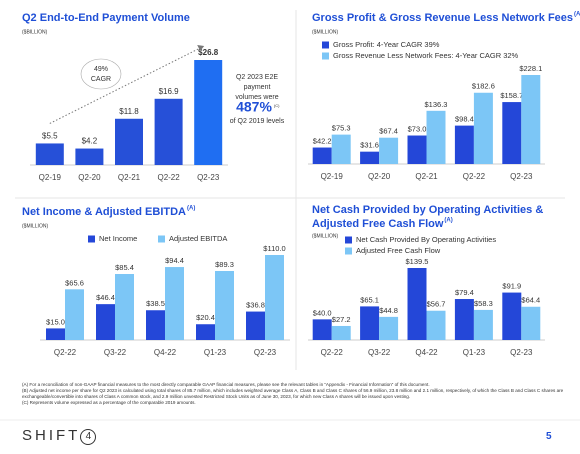  What do you see at coordinates (101, 69) in the screenshot?
I see `cagr-label: 49%` at bounding box center [101, 69].